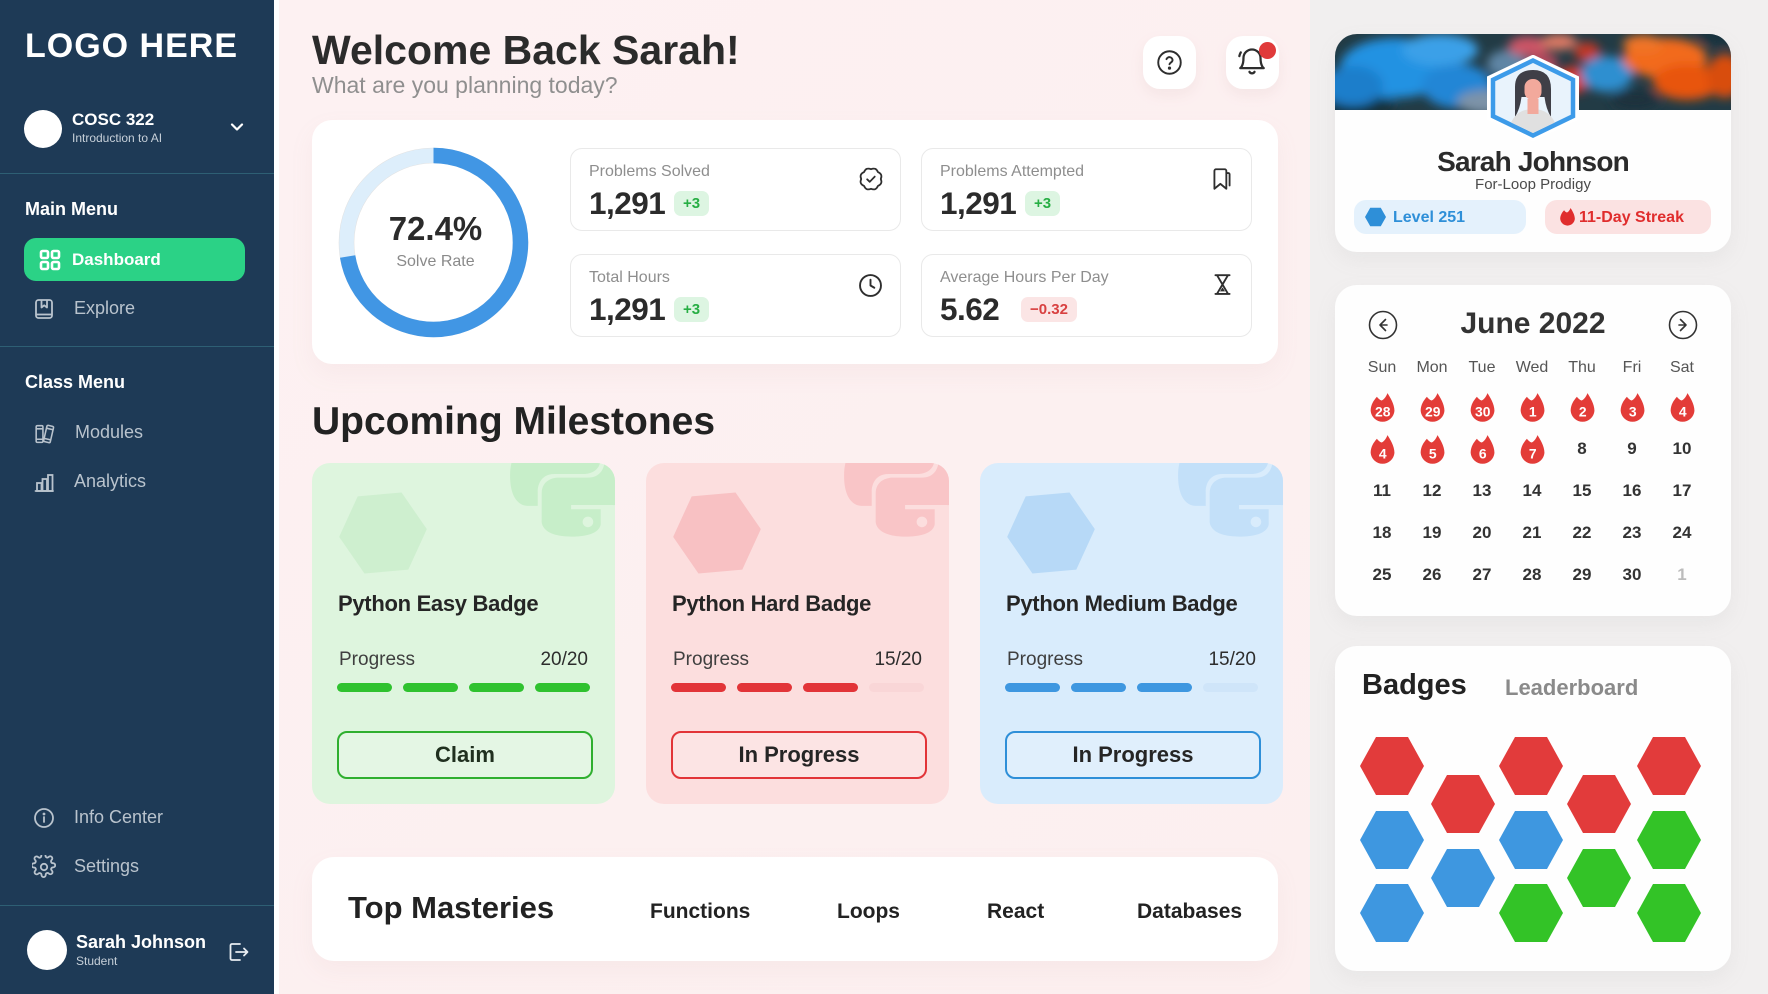 This screenshot has width=1768, height=994. What do you see at coordinates (1382, 411) in the screenshot?
I see `svg-text: 28` at bounding box center [1382, 411].